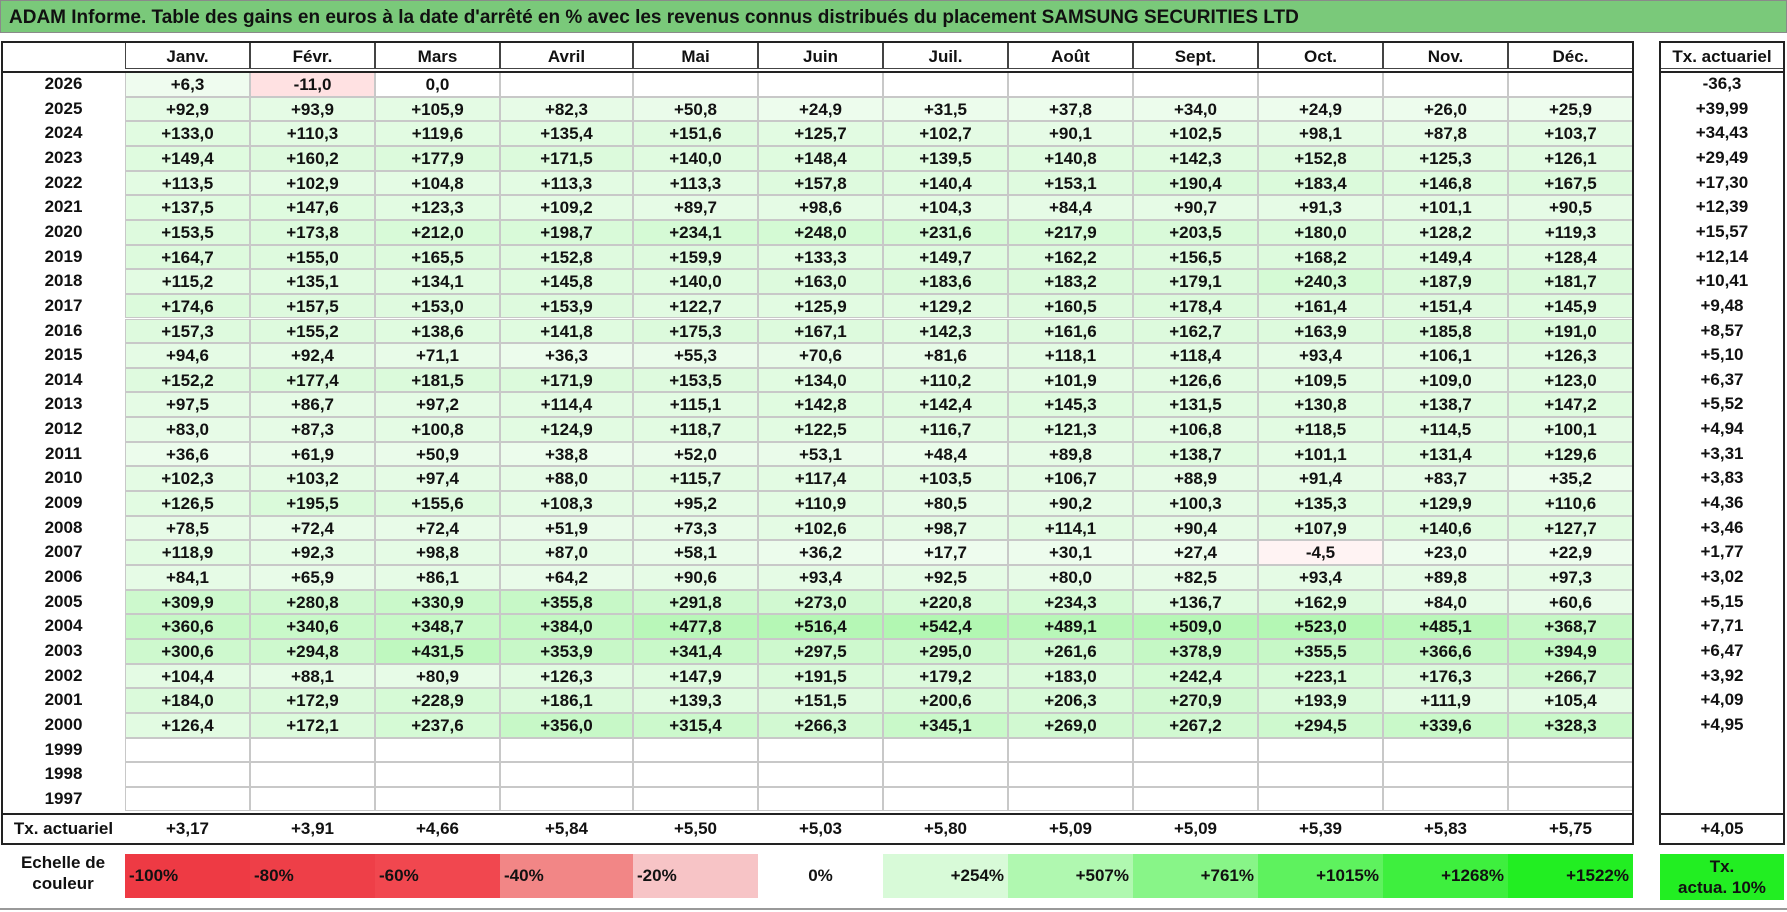  What do you see at coordinates (1570, 876) in the screenshot?
I see `color-scale-swatch: +1522%` at bounding box center [1570, 876].